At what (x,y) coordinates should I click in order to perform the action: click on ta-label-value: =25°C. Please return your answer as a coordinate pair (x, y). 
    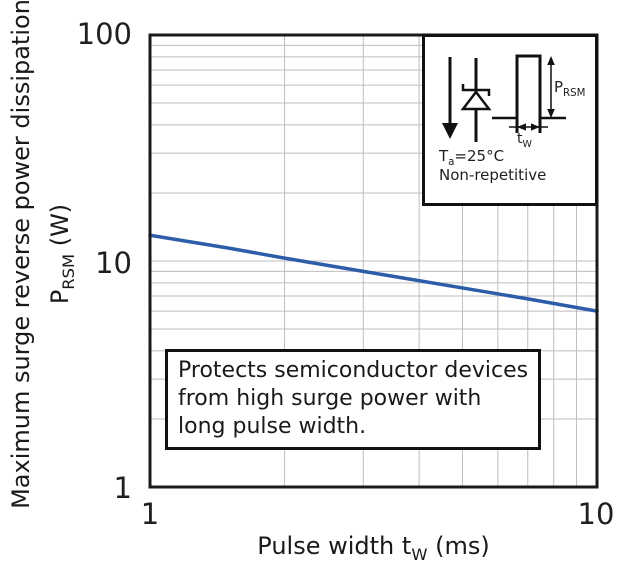
    Looking at the image, I should click on (479, 156).